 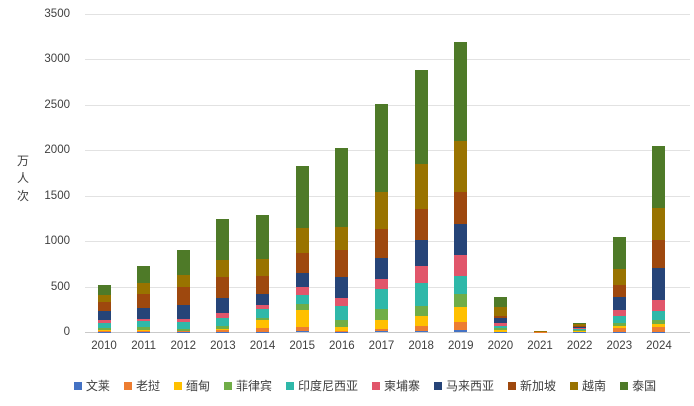 What do you see at coordinates (402, 386) in the screenshot?
I see `legend-label: 柬埔寨` at bounding box center [402, 386].